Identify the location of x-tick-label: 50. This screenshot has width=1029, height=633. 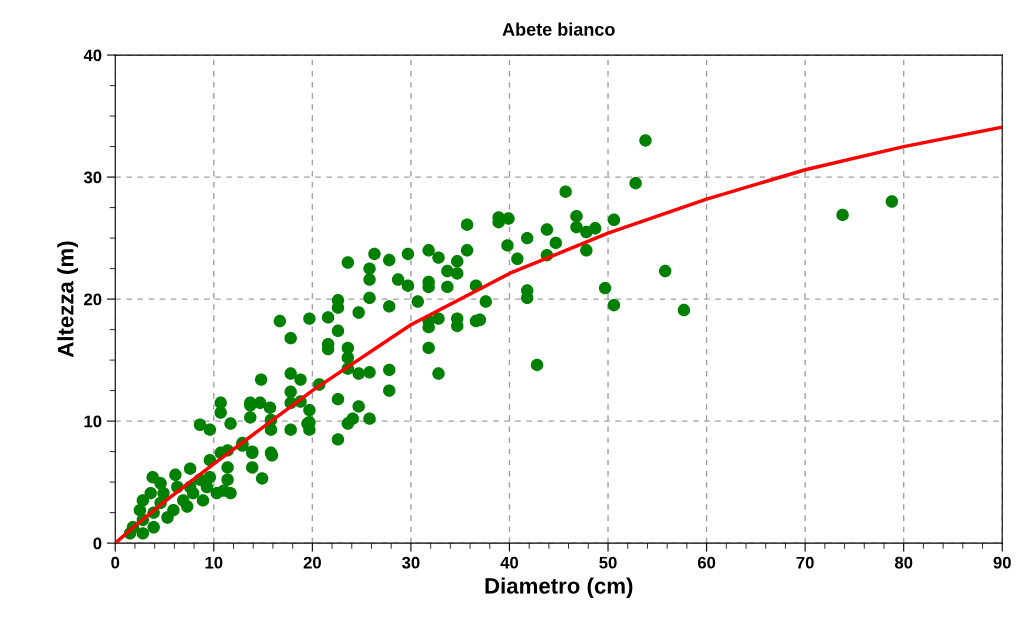
(608, 562).